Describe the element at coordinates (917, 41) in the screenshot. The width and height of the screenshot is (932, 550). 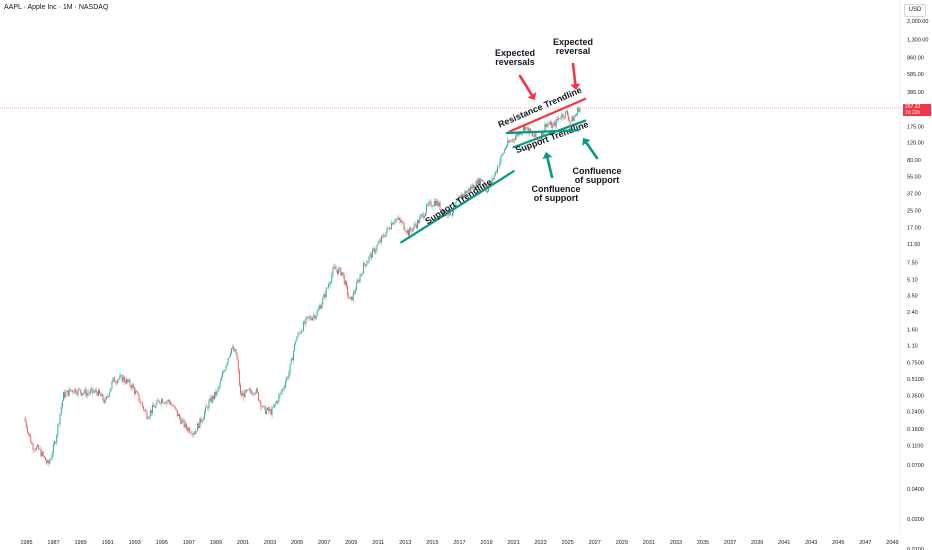
I see `price-tick-label: 1,300.00` at that location.